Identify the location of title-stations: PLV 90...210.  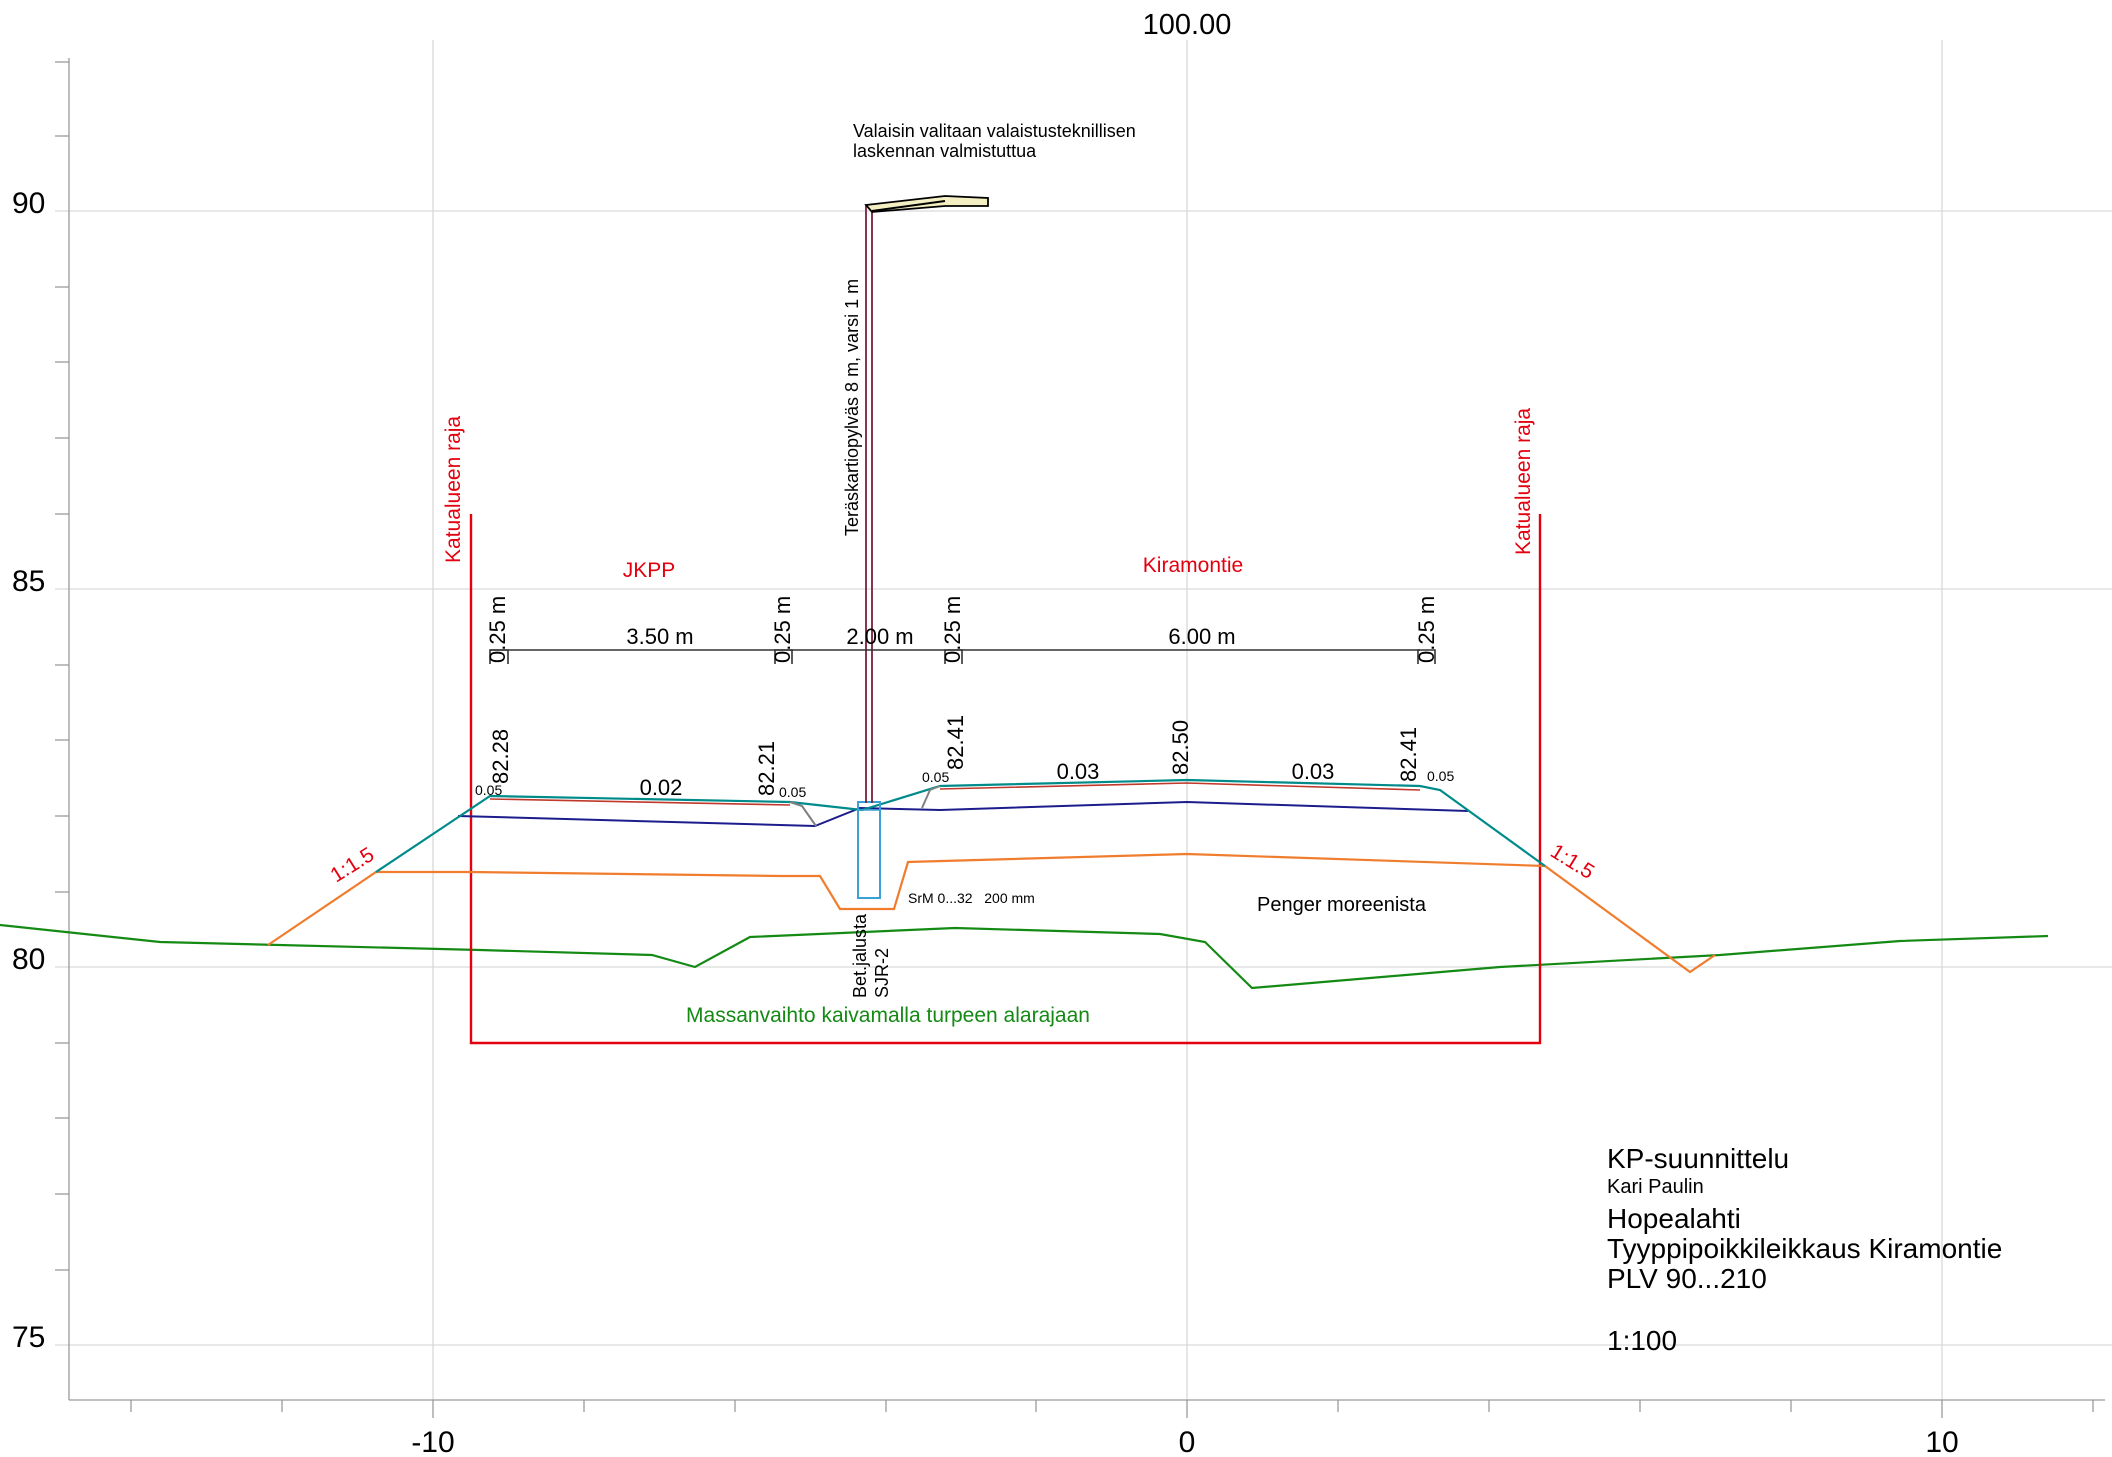
(1687, 1278).